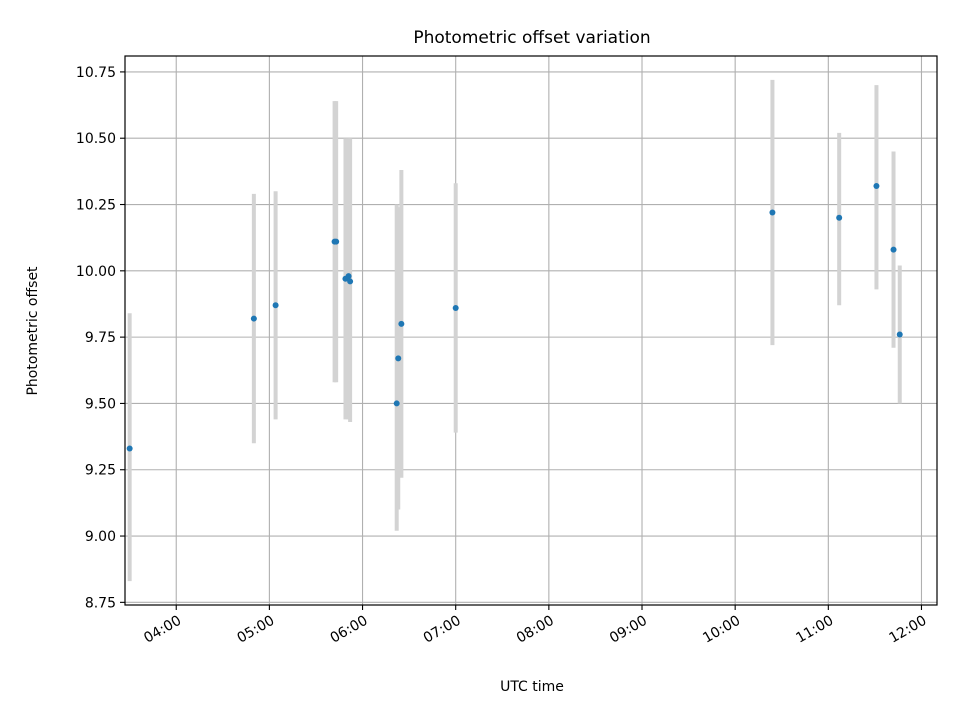 This screenshot has height=720, width=960. I want to click on x-tick-label: 05:00, so click(255, 630).